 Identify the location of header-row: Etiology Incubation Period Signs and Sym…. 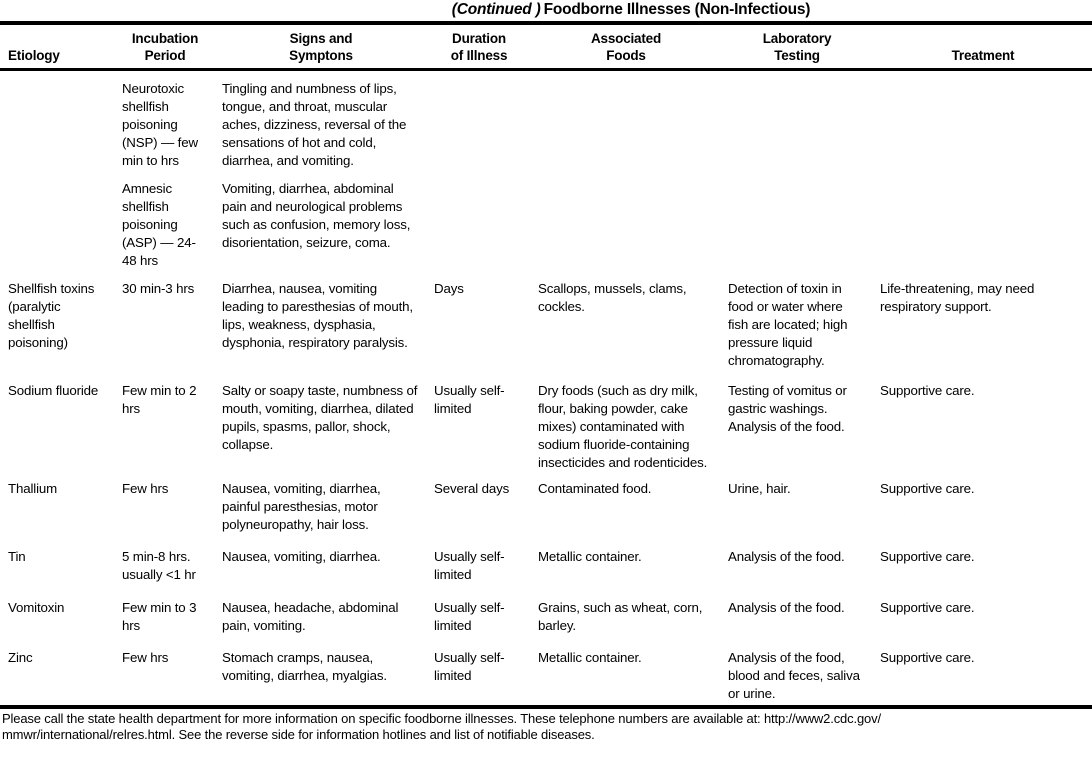
(546, 48).